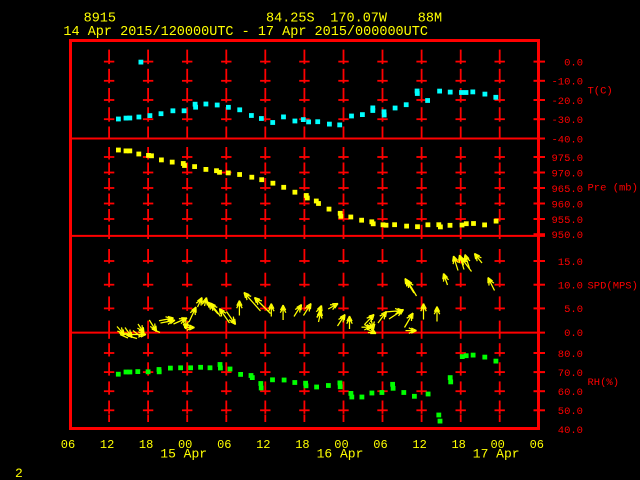 Image resolution: width=640 pixels, height=480 pixels. I want to click on svg-text: -20.0, so click(567, 102).